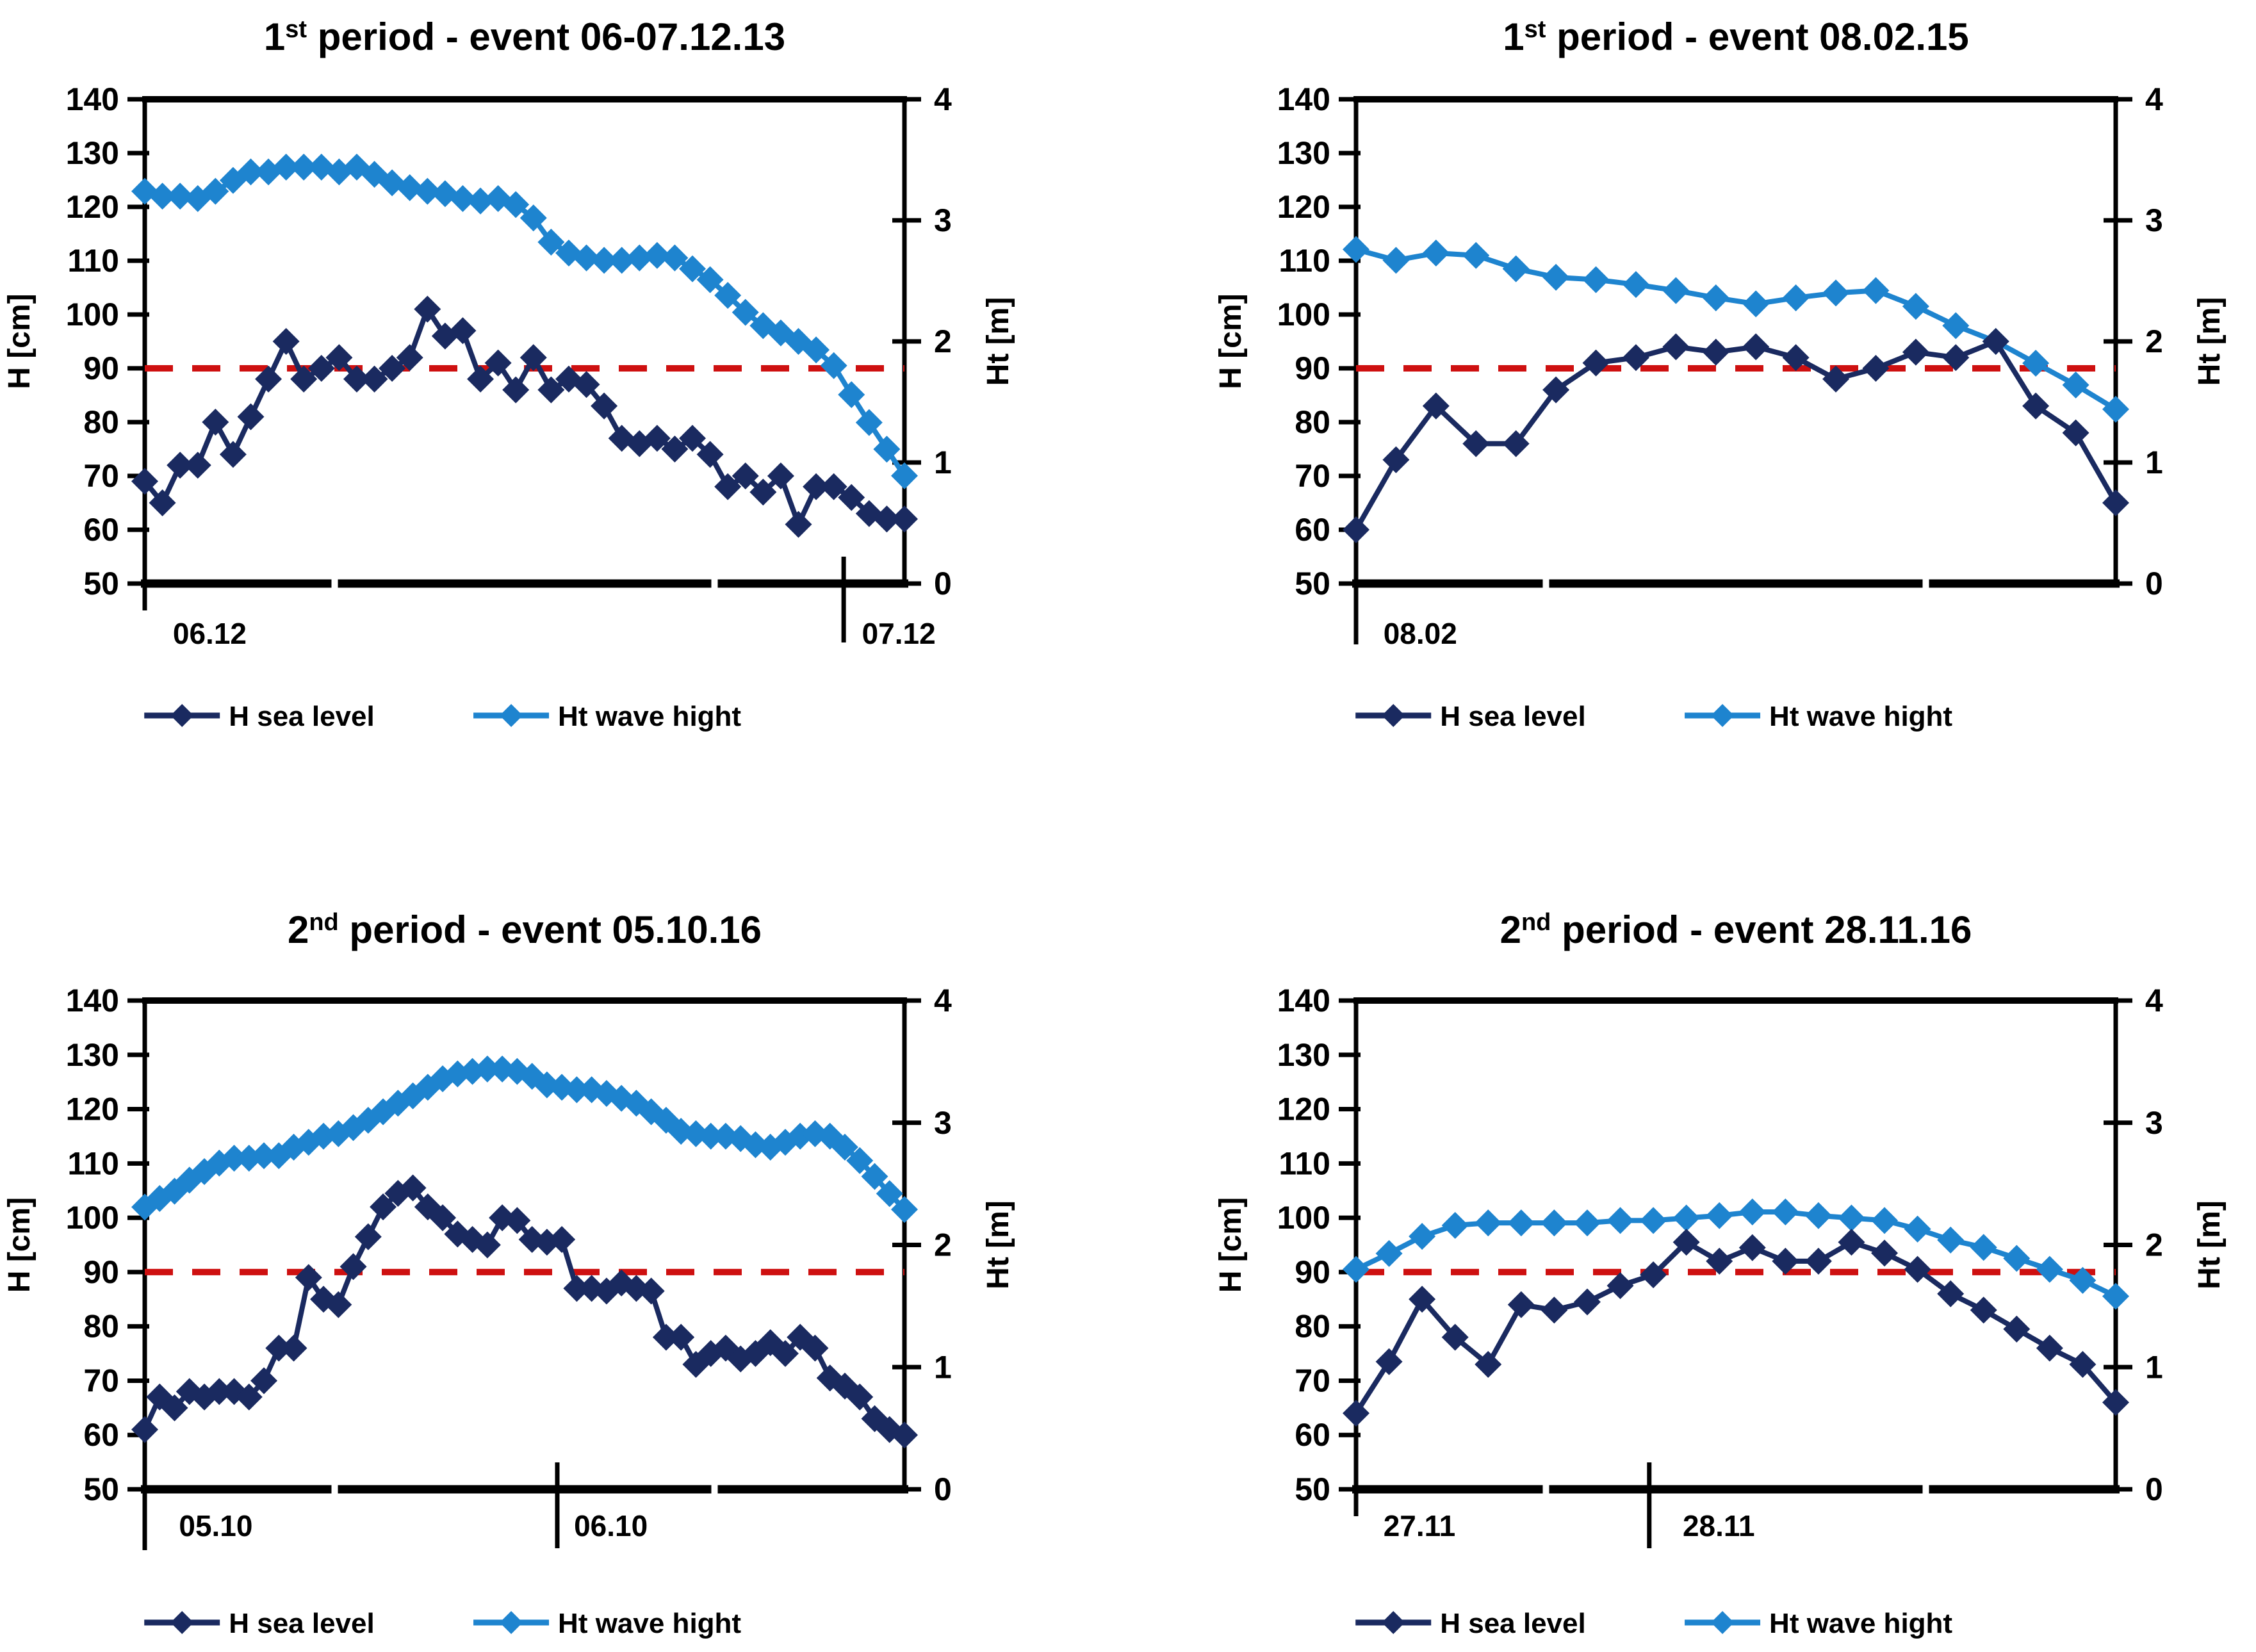 The image size is (2256, 1652). What do you see at coordinates (611, 1525) in the screenshot?
I see `x-date-label: 06.10` at bounding box center [611, 1525].